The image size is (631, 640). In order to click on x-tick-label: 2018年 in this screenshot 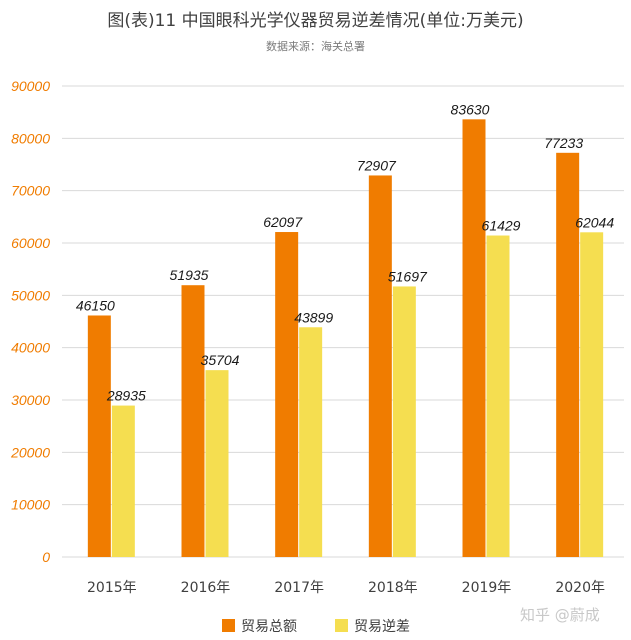, I will do `click(393, 588)`.